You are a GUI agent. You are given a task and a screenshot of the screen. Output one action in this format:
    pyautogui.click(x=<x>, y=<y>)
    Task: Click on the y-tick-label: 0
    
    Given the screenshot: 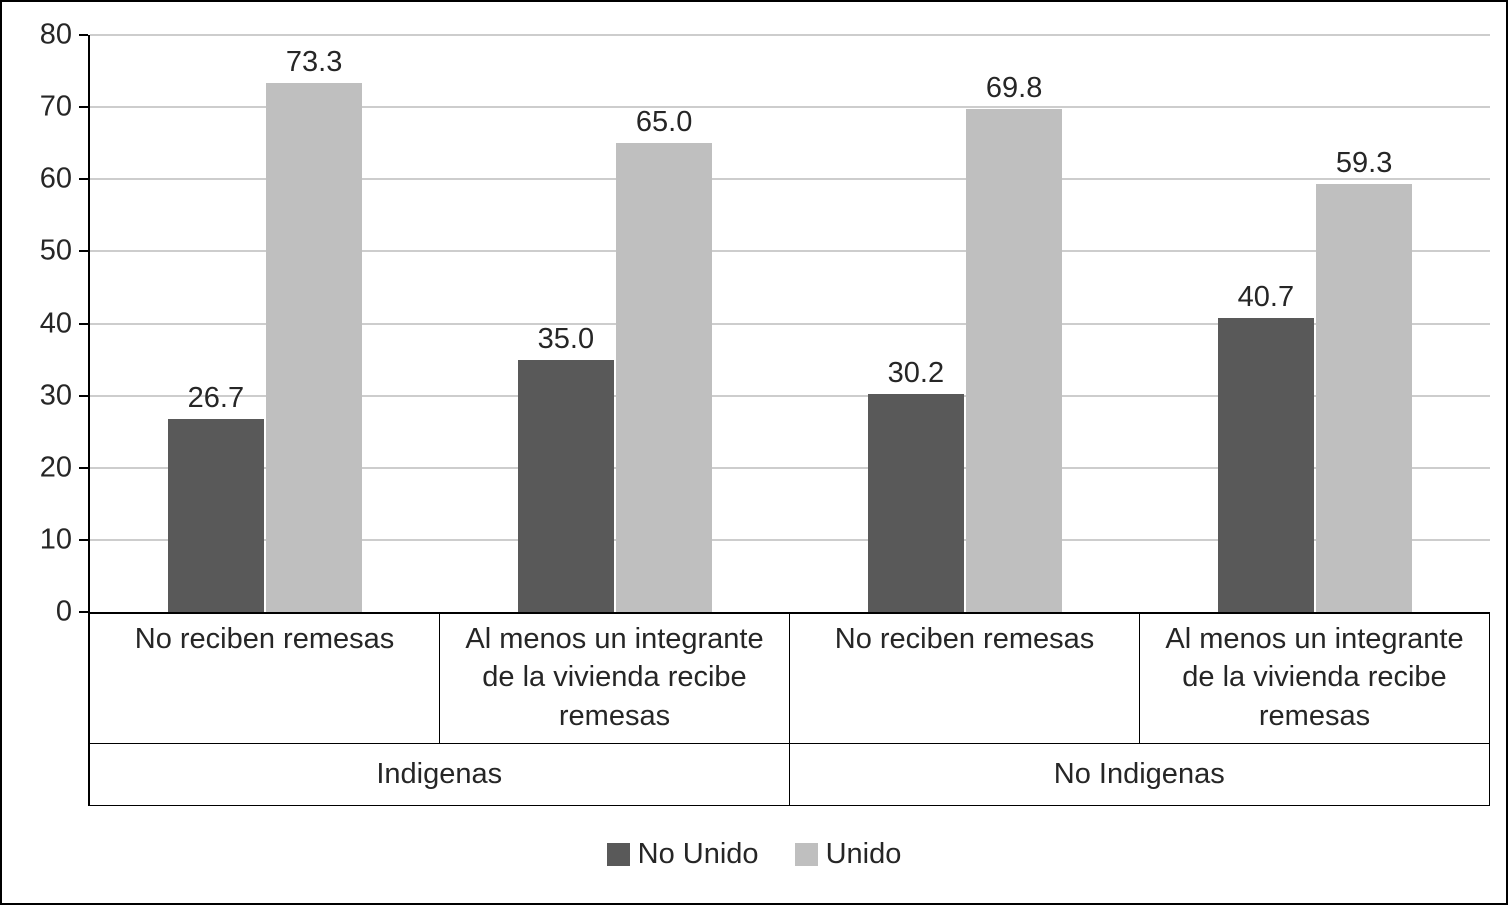 What is the action you would take?
    pyautogui.click(x=63, y=611)
    